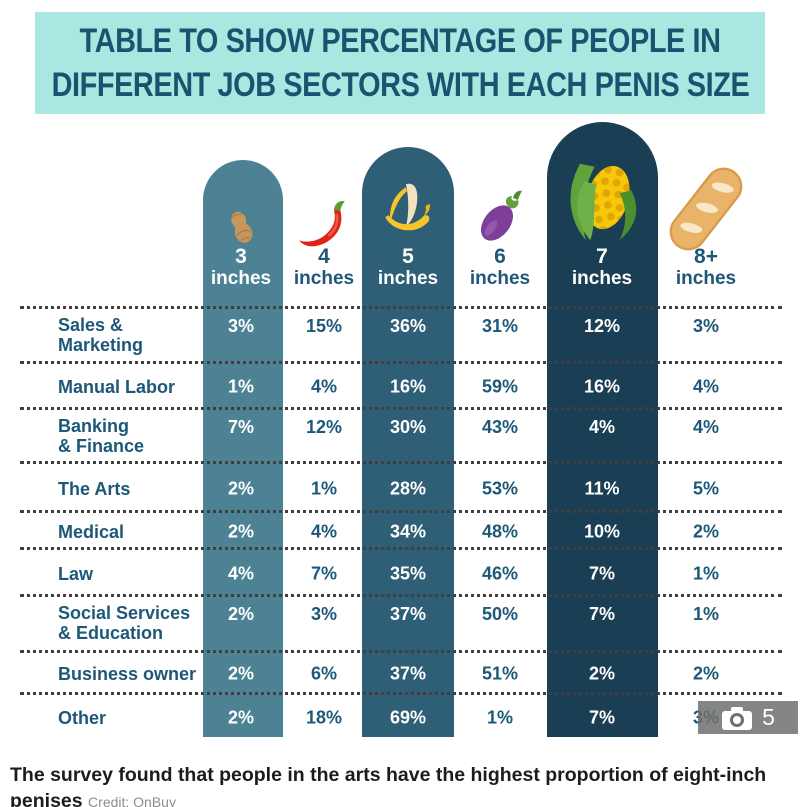 This screenshot has height=807, width=800. What do you see at coordinates (324, 326) in the screenshot?
I see `cell-value: 15%` at bounding box center [324, 326].